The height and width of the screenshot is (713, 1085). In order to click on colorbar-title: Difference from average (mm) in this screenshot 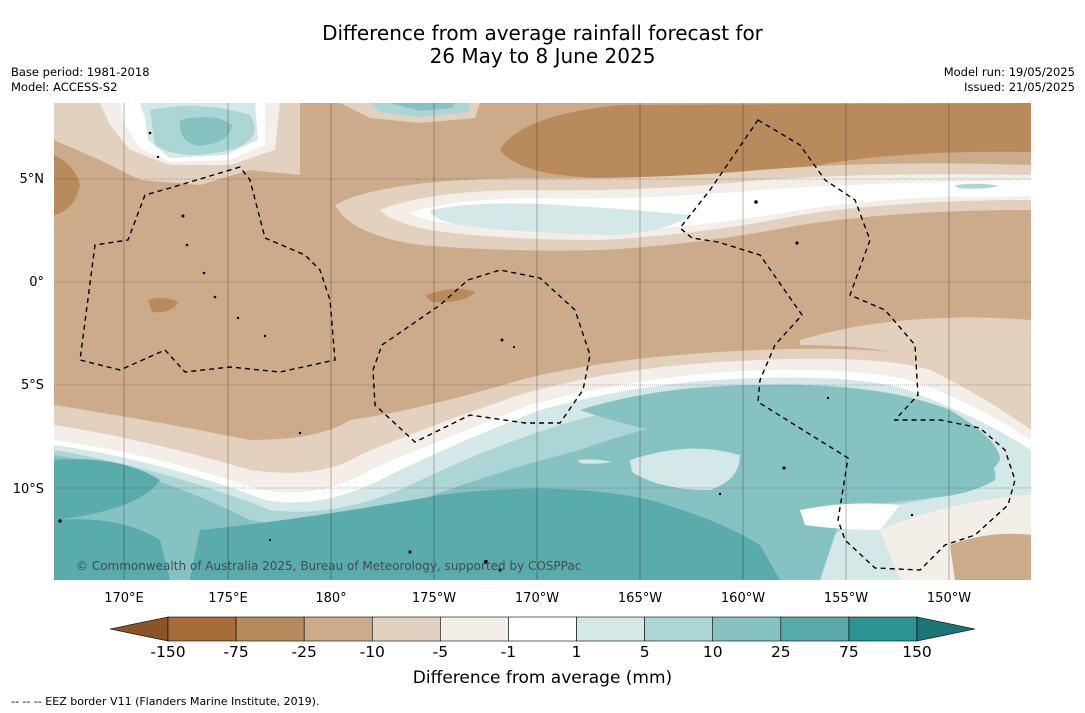, I will do `click(542, 678)`.